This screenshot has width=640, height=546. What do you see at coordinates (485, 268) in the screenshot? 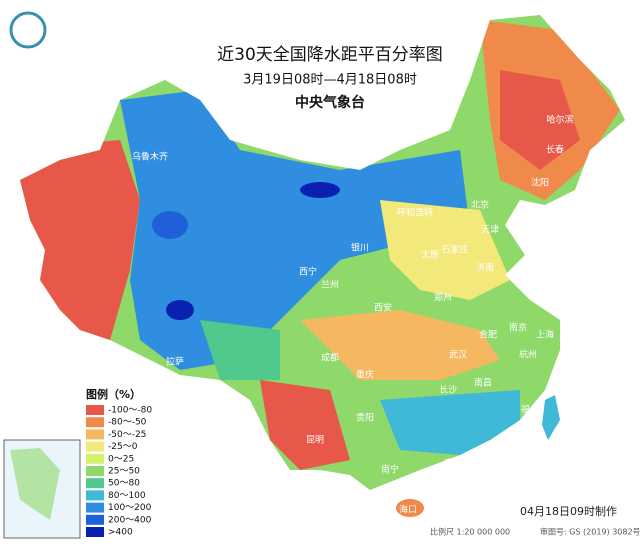
I see `city-label: 济南` at bounding box center [485, 268].